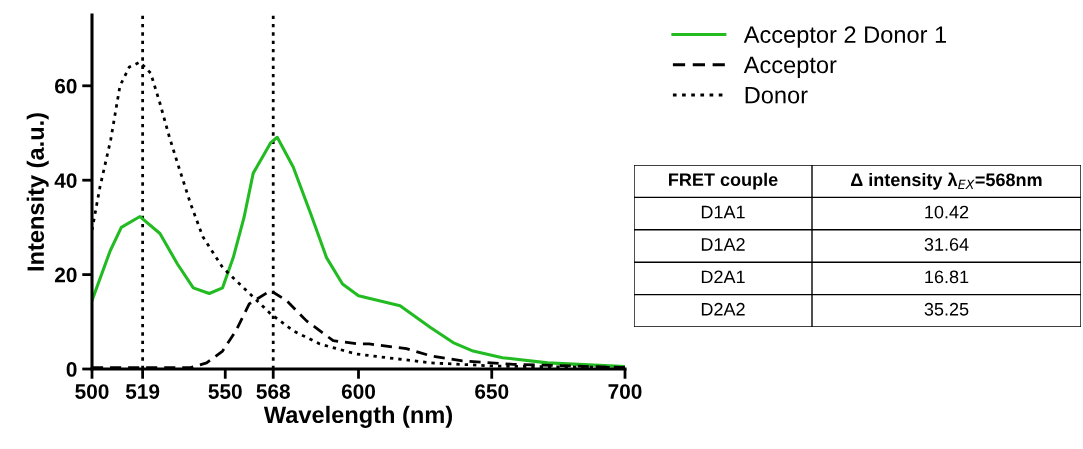  I want to click on y-tick-label: 0, so click(71, 369).